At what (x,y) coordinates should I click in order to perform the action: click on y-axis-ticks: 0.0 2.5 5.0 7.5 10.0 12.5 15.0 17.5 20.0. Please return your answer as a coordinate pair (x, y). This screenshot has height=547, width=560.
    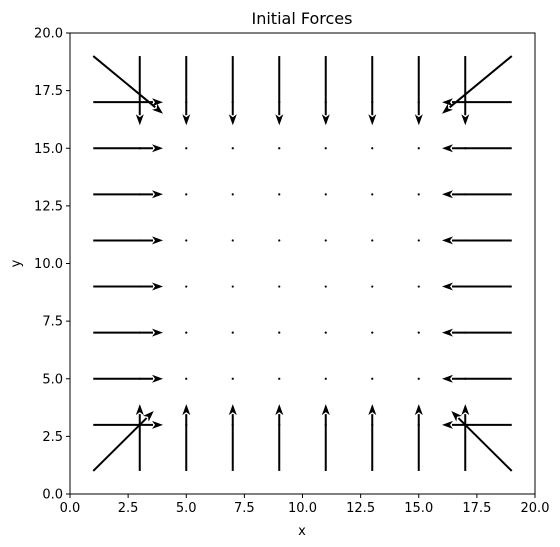
    Looking at the image, I should click on (52, 265).